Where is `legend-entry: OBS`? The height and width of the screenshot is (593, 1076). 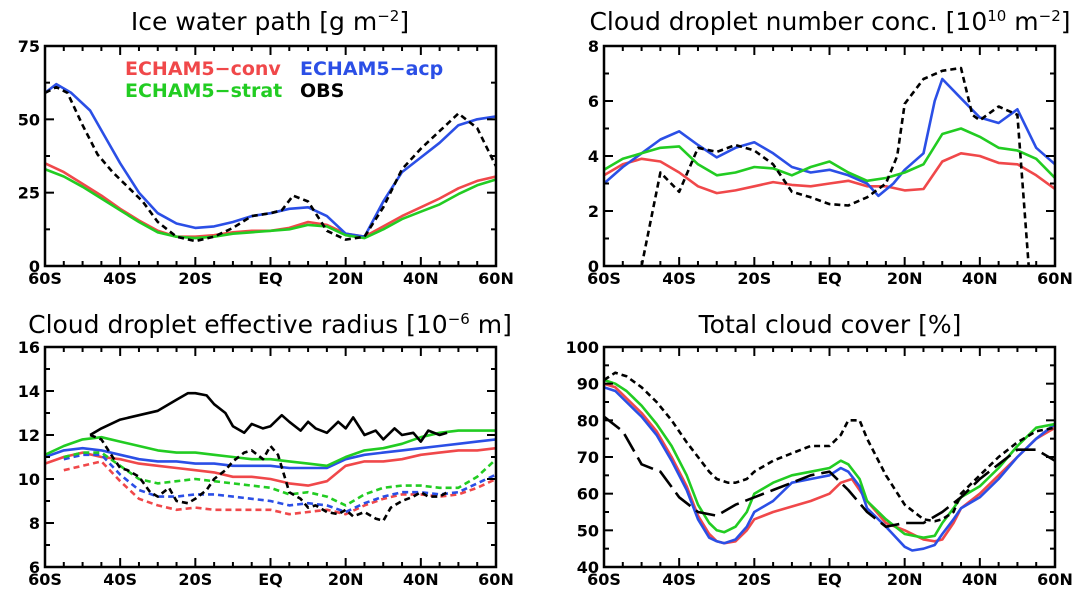
legend-entry: OBS is located at coordinates (322, 91).